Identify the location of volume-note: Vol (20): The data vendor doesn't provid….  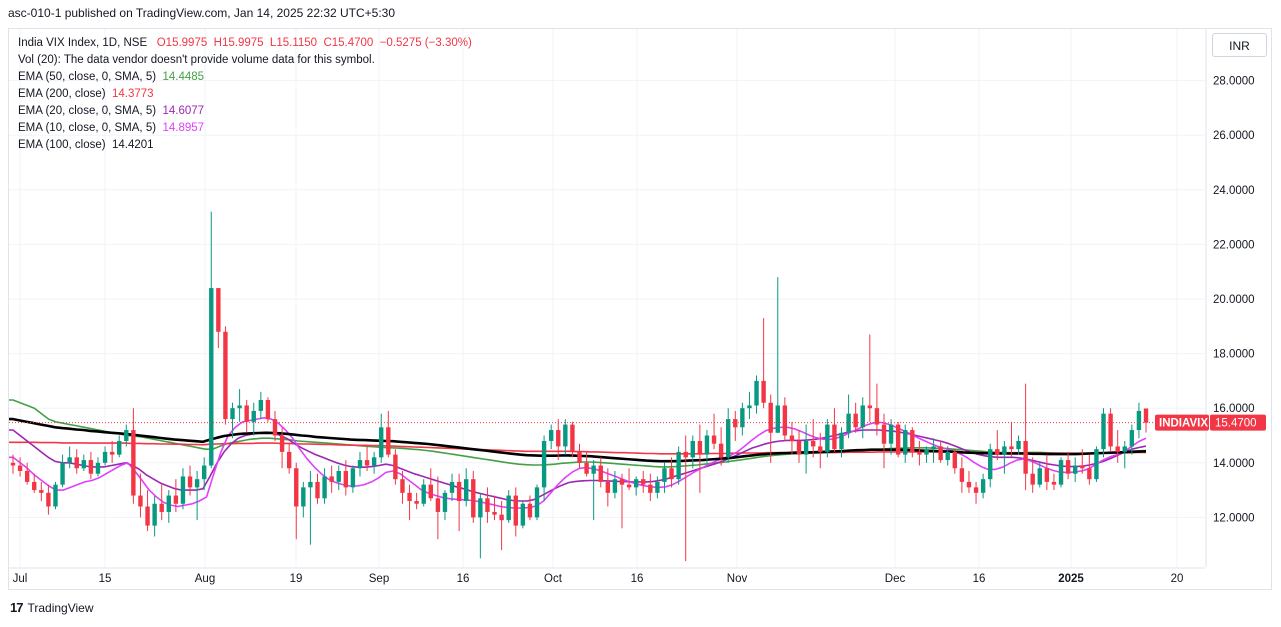
(196, 60).